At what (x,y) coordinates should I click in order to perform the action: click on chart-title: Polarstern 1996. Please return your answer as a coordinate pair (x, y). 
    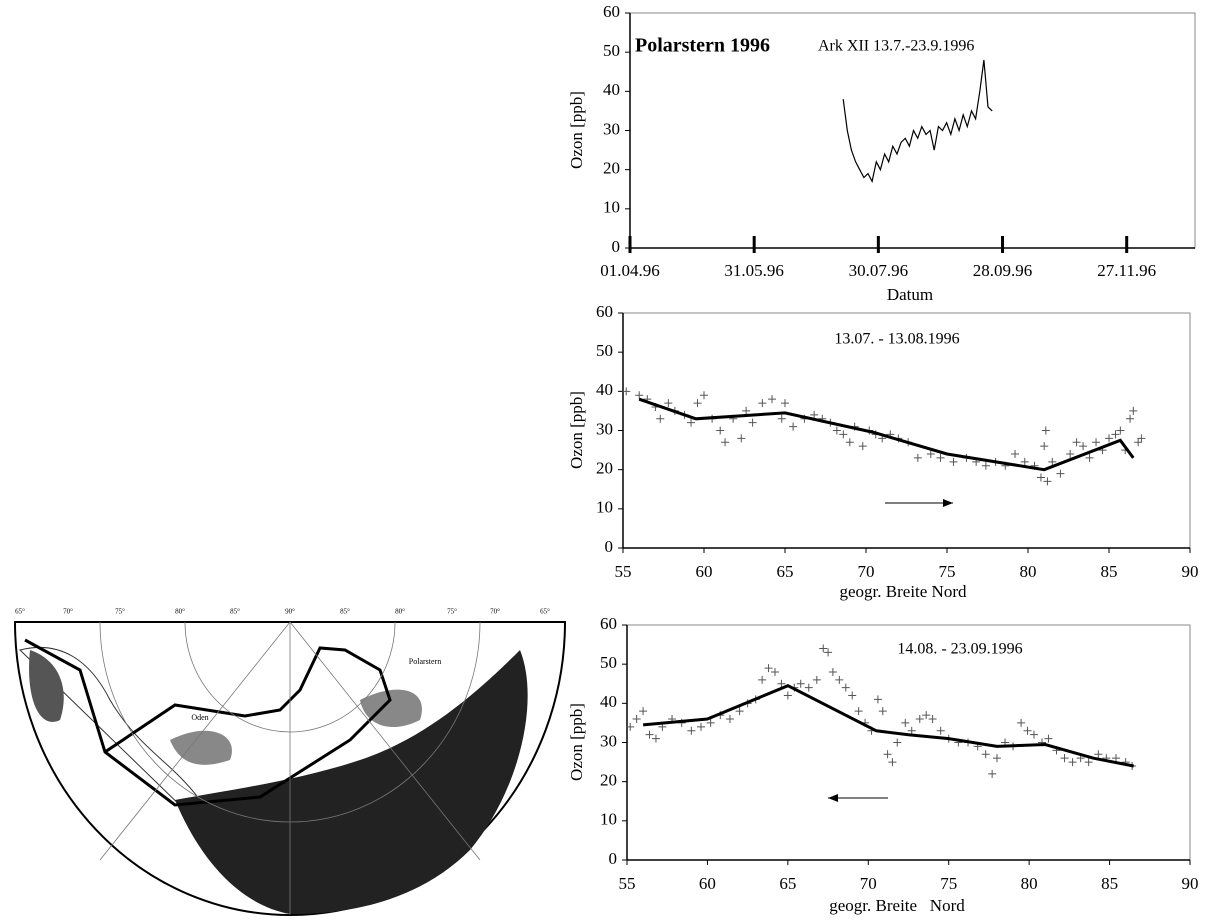
    Looking at the image, I should click on (702, 46).